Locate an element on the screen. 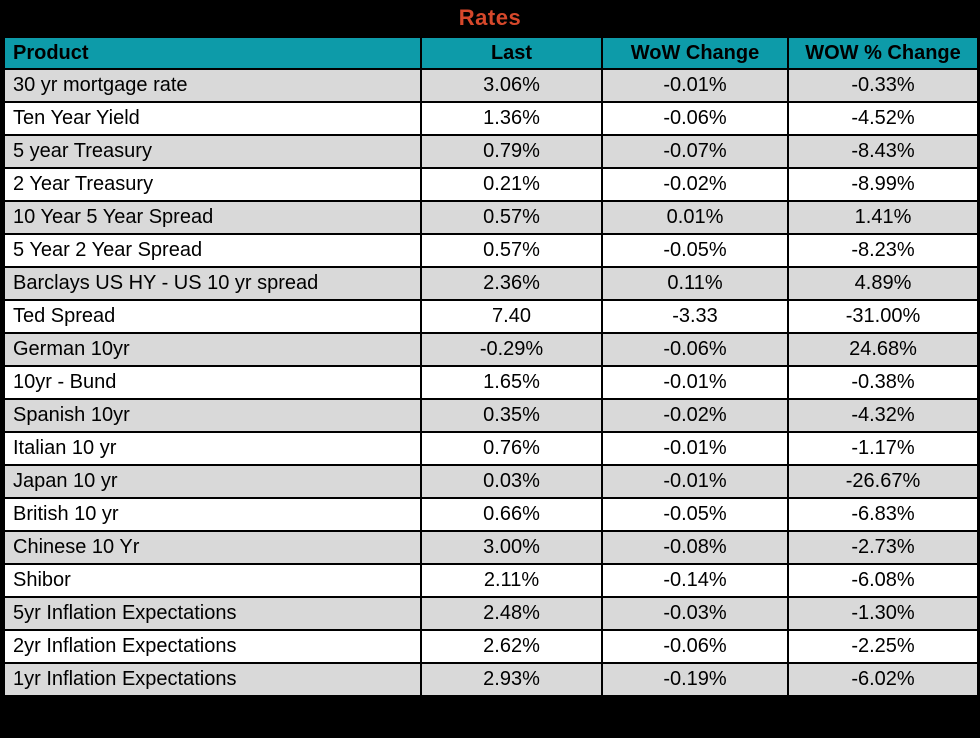 The image size is (980, 738). cell-last: 2.48% is located at coordinates (511, 613).